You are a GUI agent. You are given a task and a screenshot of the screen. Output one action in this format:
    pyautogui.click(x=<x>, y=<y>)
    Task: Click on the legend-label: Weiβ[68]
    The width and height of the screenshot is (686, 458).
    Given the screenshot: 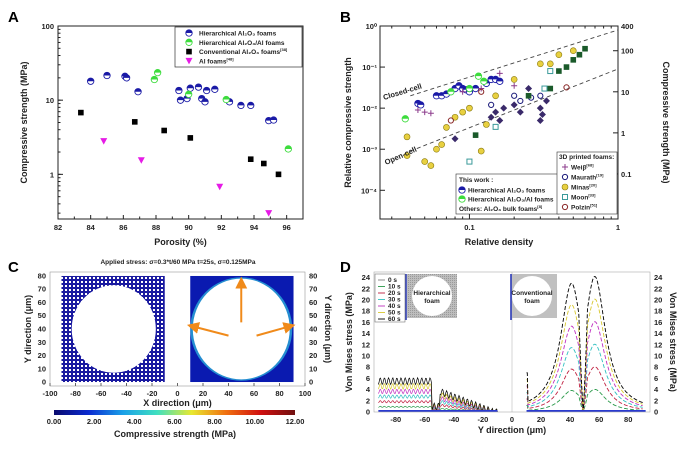 What is the action you would take?
    pyautogui.click(x=582, y=167)
    